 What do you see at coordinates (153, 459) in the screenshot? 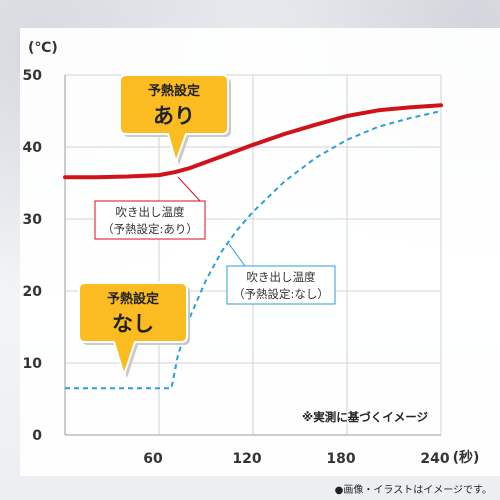
I see `x-tick-label: 60` at bounding box center [153, 459].